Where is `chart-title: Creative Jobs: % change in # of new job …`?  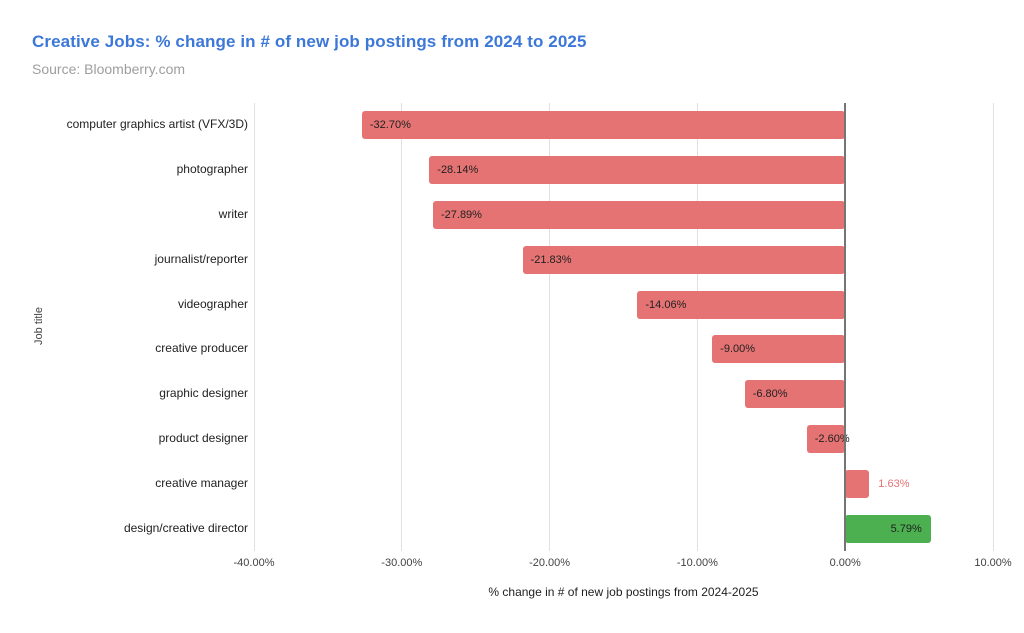 chart-title: Creative Jobs: % change in # of new job … is located at coordinates (309, 41).